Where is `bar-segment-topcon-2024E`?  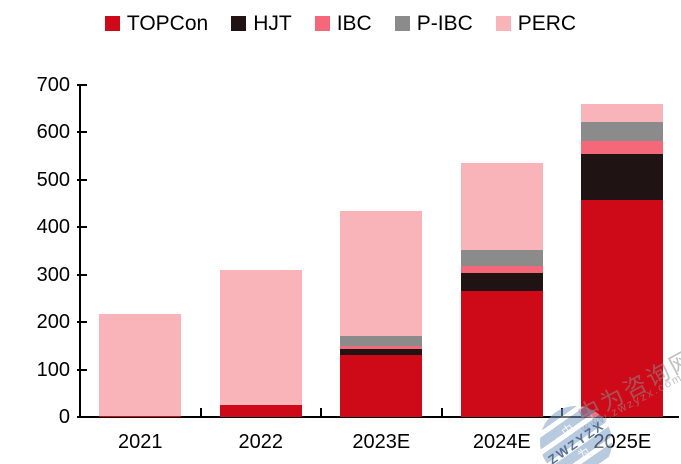
bar-segment-topcon-2024E is located at coordinates (501, 354).